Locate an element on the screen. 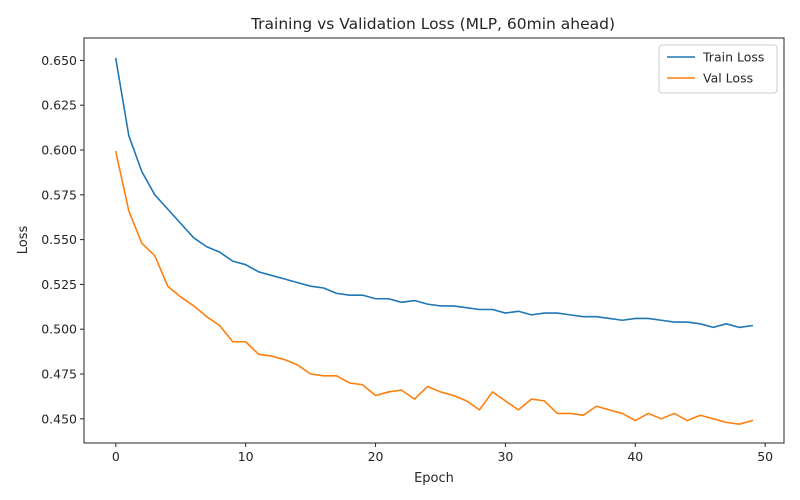  y-tick-label: 0.500 is located at coordinates (59, 329).